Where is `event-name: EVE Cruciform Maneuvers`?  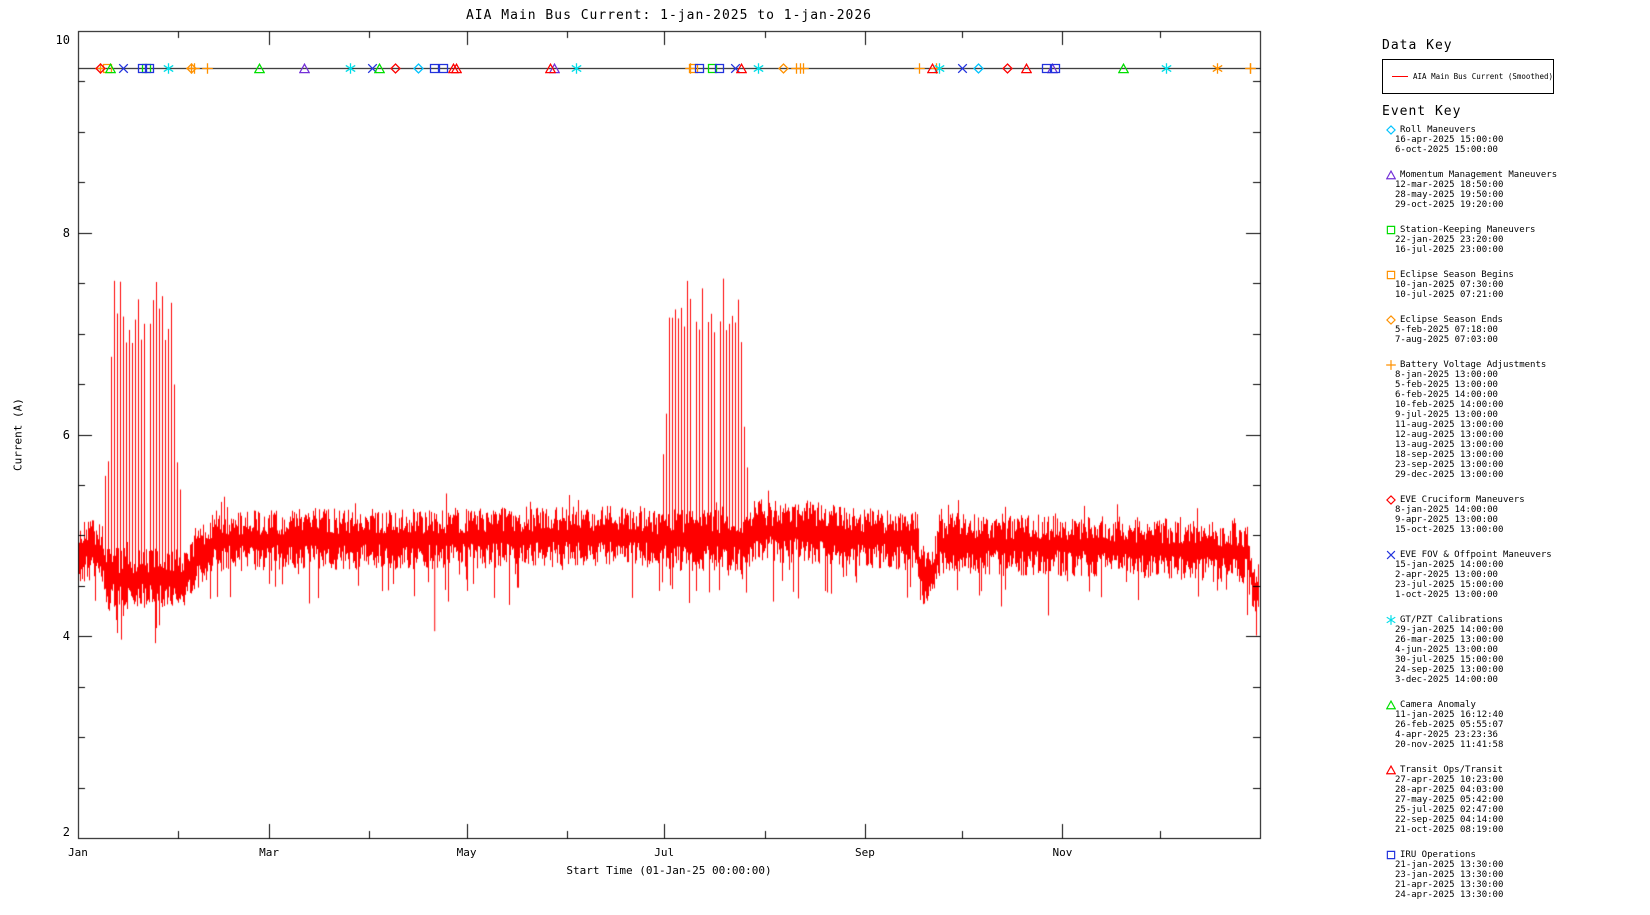 event-name: EVE Cruciform Maneuvers is located at coordinates (1462, 500).